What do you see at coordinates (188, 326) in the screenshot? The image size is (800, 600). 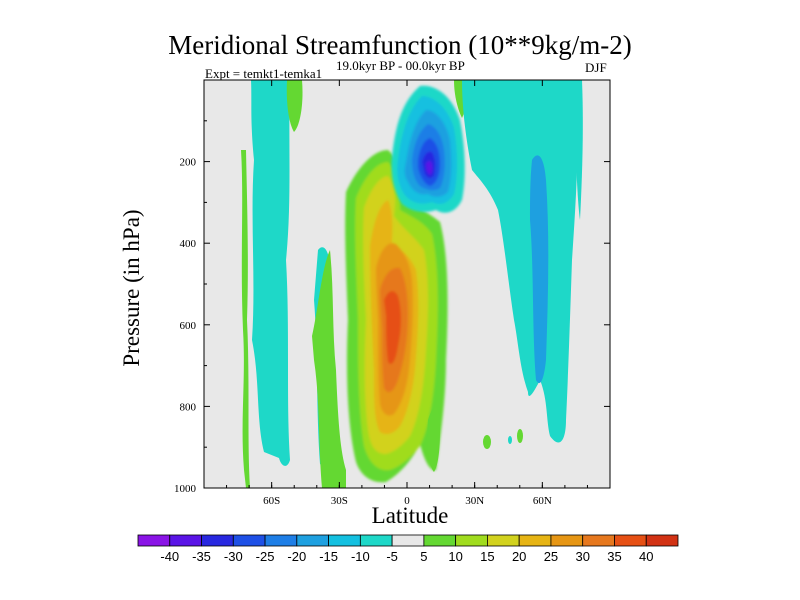 I see `y-tick-label: 600` at bounding box center [188, 326].